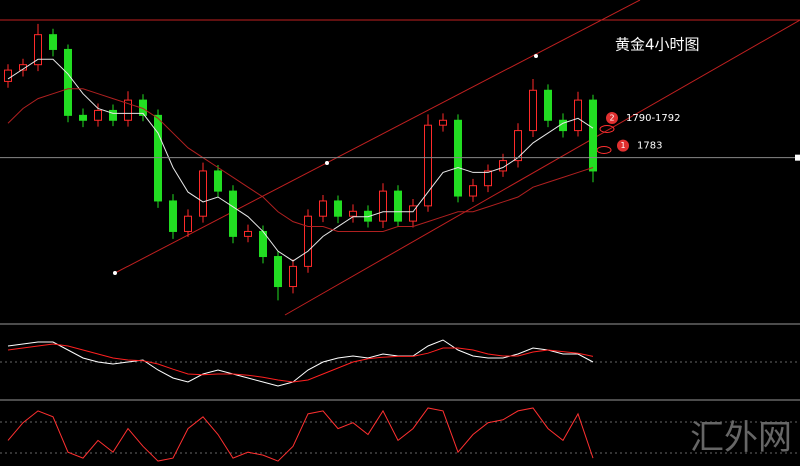 The image size is (800, 466). What do you see at coordinates (657, 45) in the screenshot?
I see `chart-title: 黄金4小时图` at bounding box center [657, 45].